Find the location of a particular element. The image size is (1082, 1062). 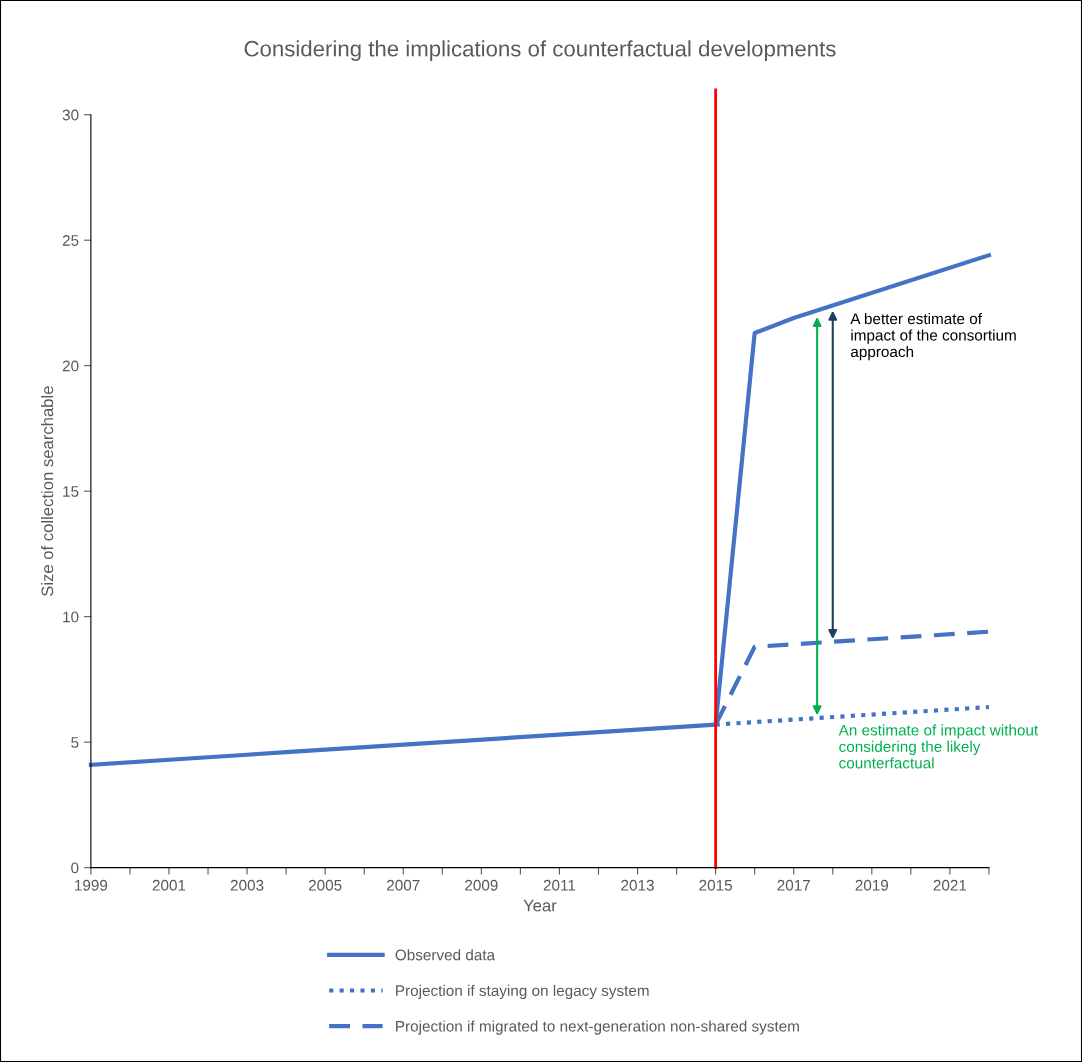

x-tick-label: 2005 is located at coordinates (325, 885).